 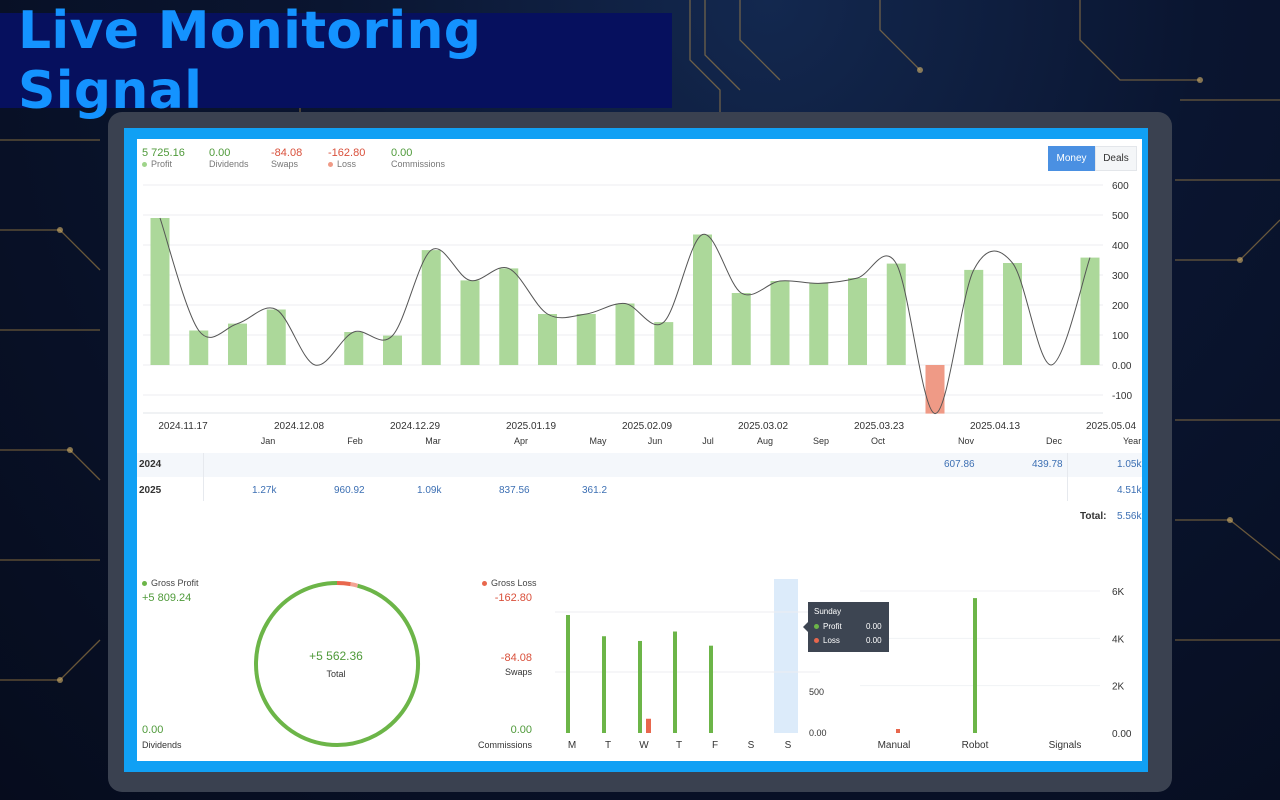 What do you see at coordinates (286, 158) in the screenshot?
I see `summary-swaps: -84.08 Swaps` at bounding box center [286, 158].